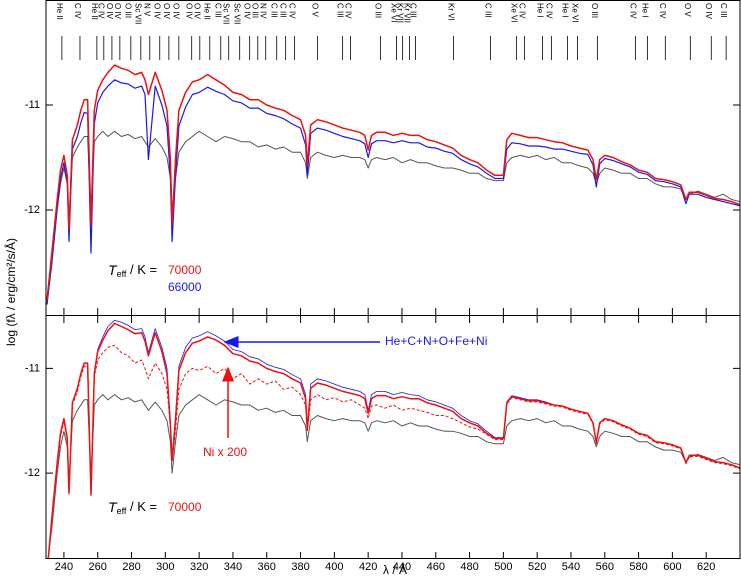 Image resolution: width=741 pixels, height=579 pixels. What do you see at coordinates (436, 567) in the screenshot?
I see `x-tick-label: 460` at bounding box center [436, 567].